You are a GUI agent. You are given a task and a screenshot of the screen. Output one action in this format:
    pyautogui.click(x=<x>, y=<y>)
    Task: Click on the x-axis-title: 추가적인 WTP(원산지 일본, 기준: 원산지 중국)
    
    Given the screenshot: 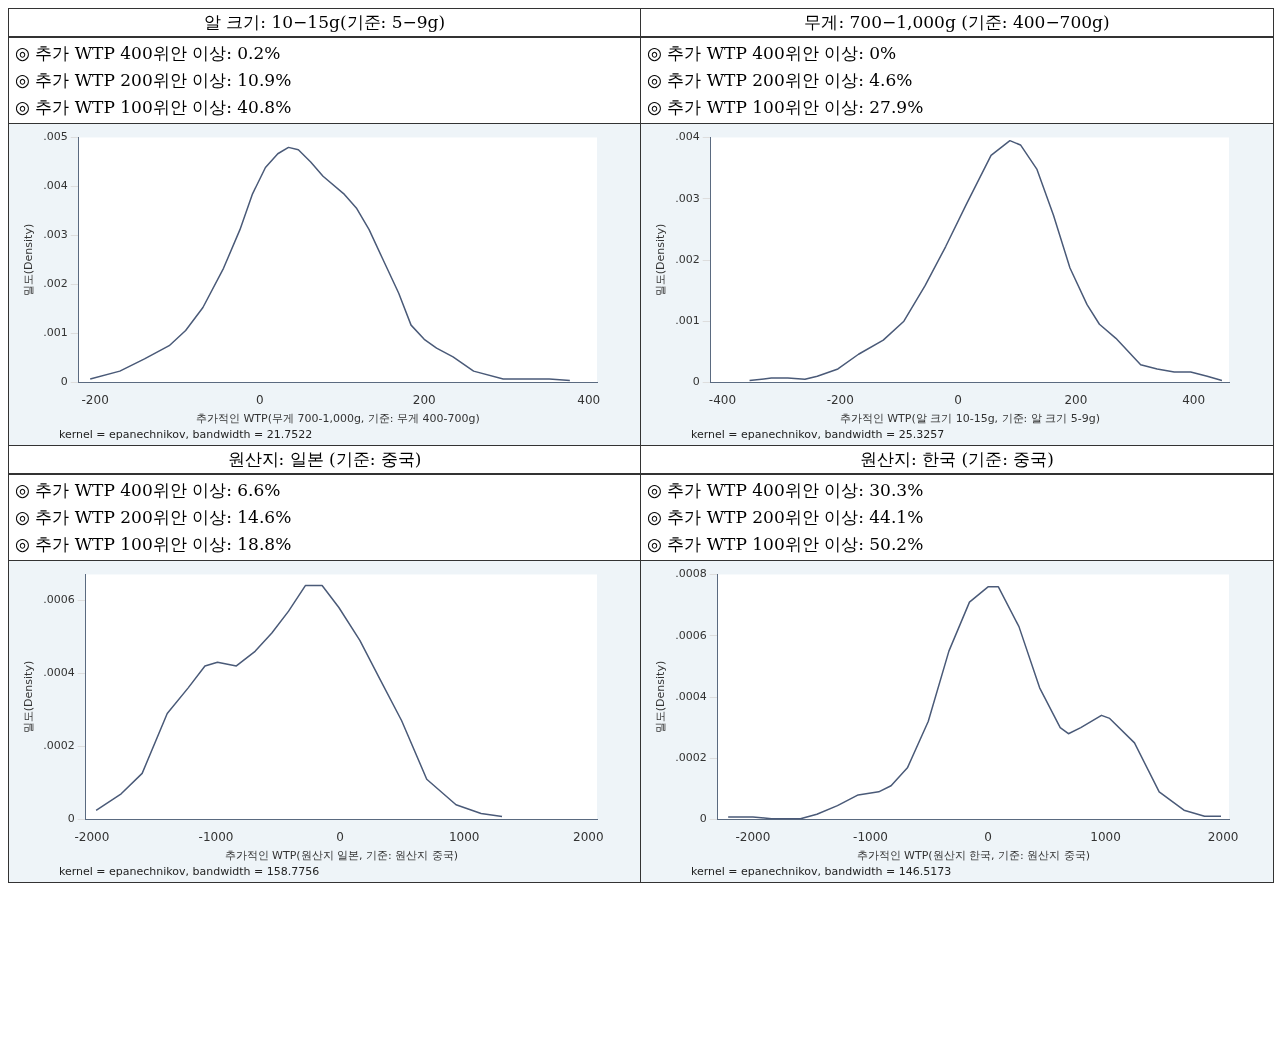 What is the action you would take?
    pyautogui.click(x=341, y=856)
    